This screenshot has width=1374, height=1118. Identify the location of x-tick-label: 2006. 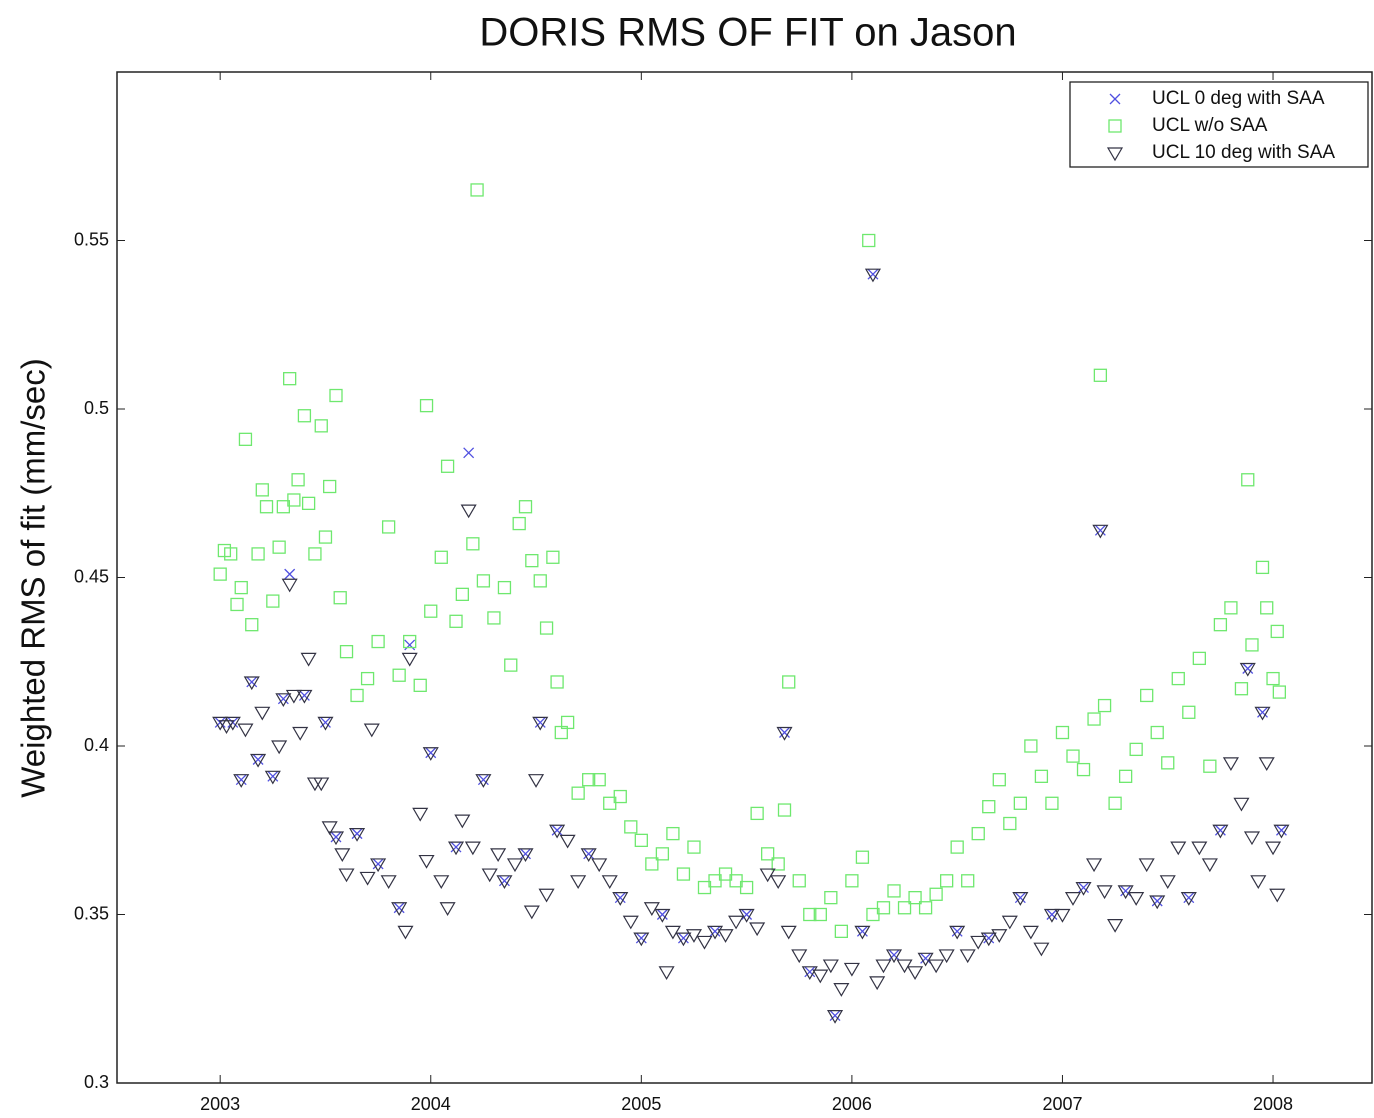
(852, 1104).